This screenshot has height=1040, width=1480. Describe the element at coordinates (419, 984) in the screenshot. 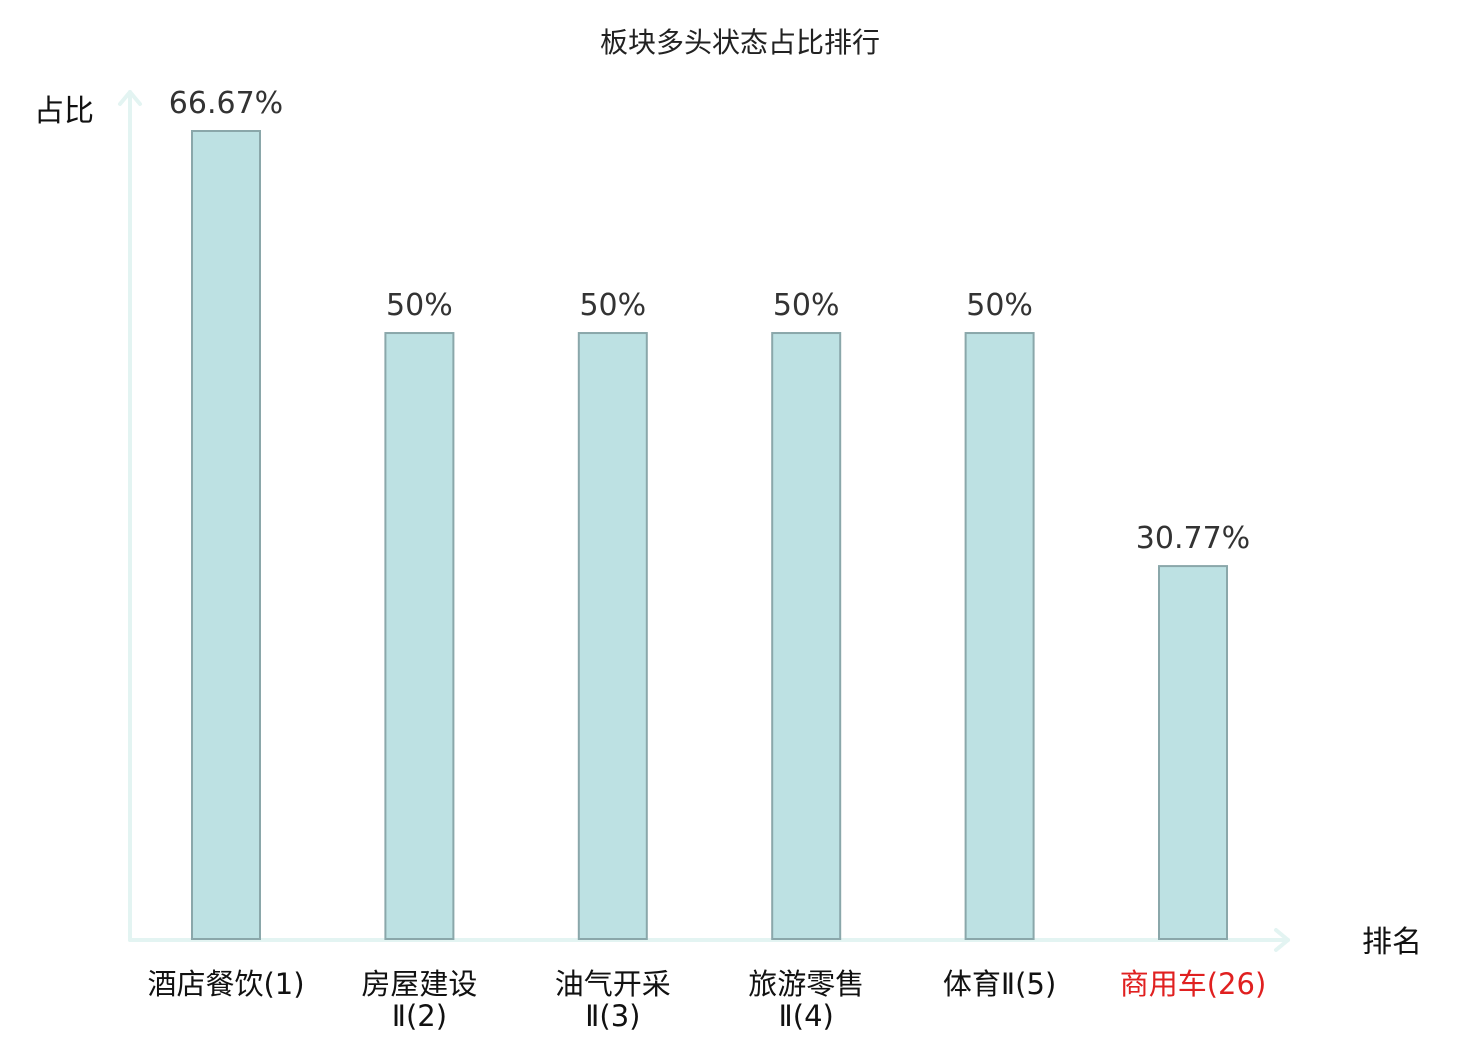

I see `category-label-2-line-1: 房屋建设` at that location.